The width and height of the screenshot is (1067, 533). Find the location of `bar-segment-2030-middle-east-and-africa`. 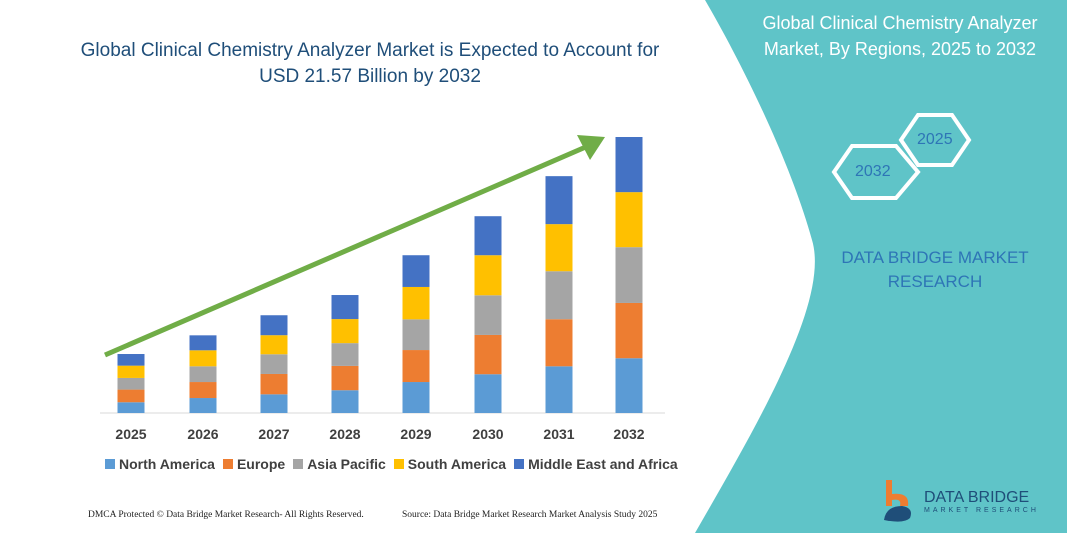

bar-segment-2030-middle-east-and-africa is located at coordinates (488, 236).